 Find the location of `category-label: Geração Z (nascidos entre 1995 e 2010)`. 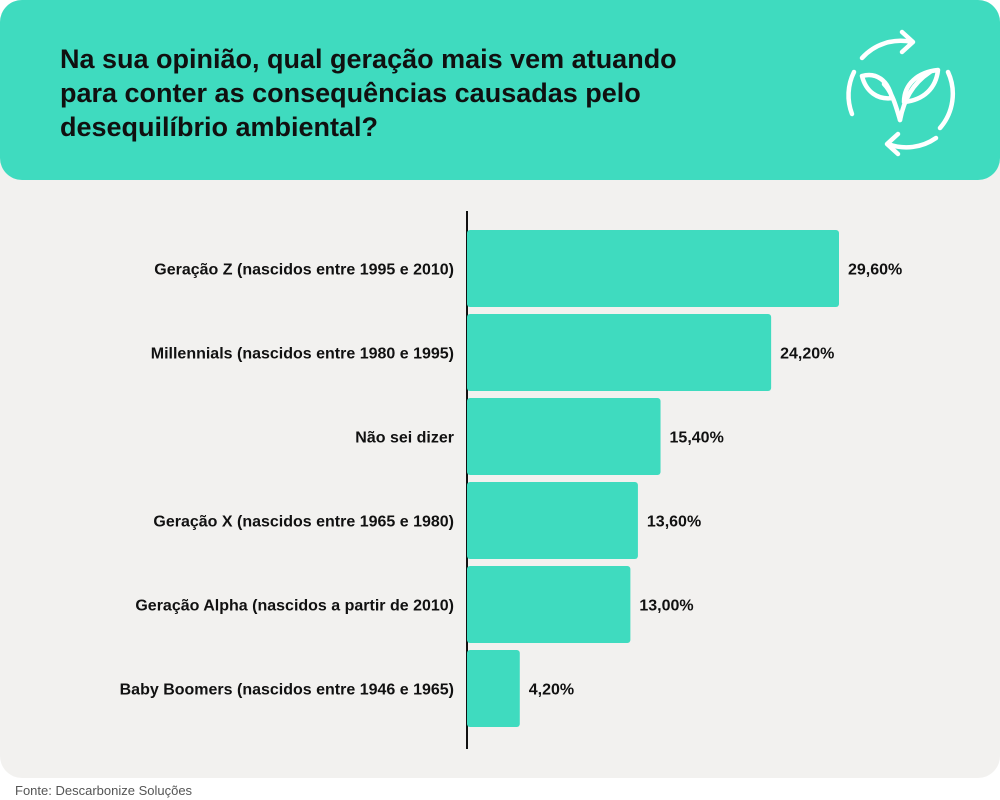

category-label: Geração Z (nascidos entre 1995 e 2010) is located at coordinates (304, 270).